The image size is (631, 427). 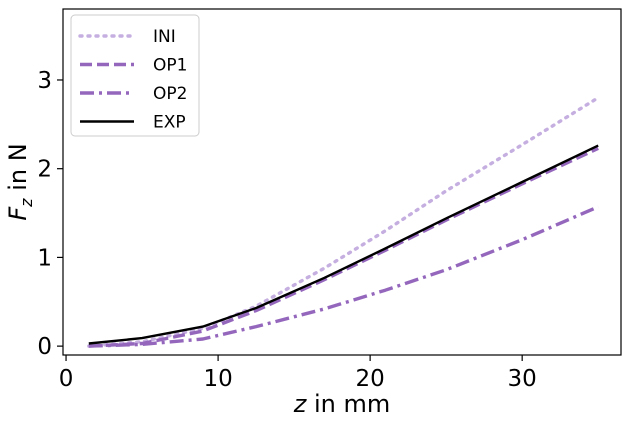 I want to click on legend: INI OP1 OP2 EXP, so click(x=135, y=75).